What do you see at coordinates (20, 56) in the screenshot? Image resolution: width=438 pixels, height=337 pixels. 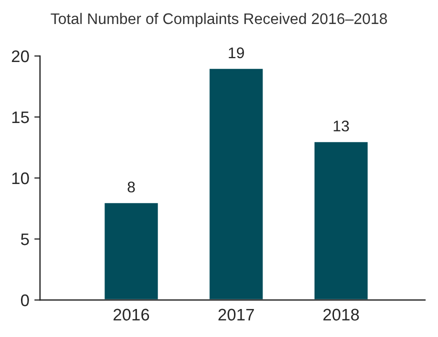 I see `y-tick-label: 20` at bounding box center [20, 56].